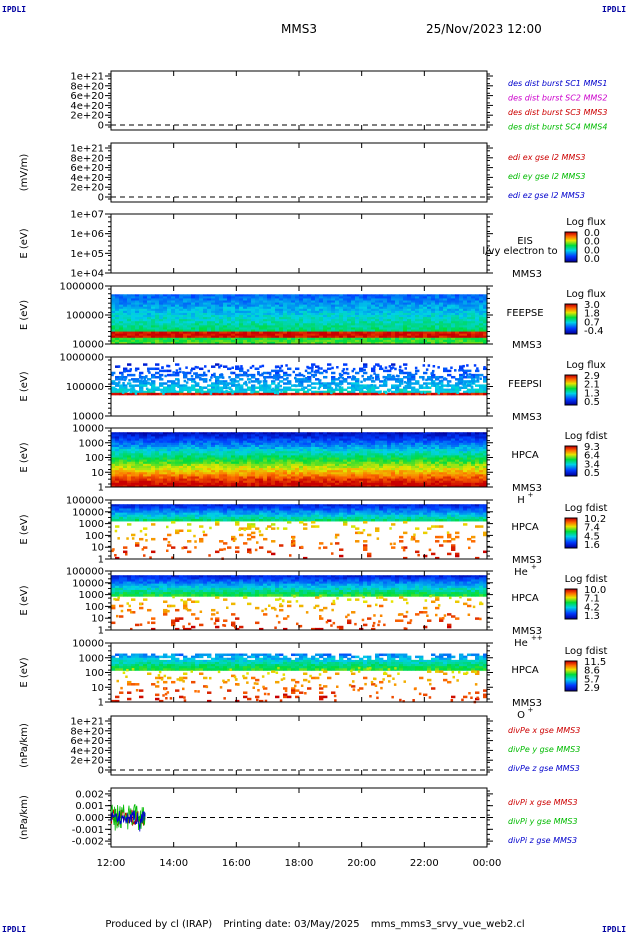  What do you see at coordinates (557, 112) in the screenshot?
I see `legend-entry: des dist burst SC3 MMS3` at bounding box center [557, 112].